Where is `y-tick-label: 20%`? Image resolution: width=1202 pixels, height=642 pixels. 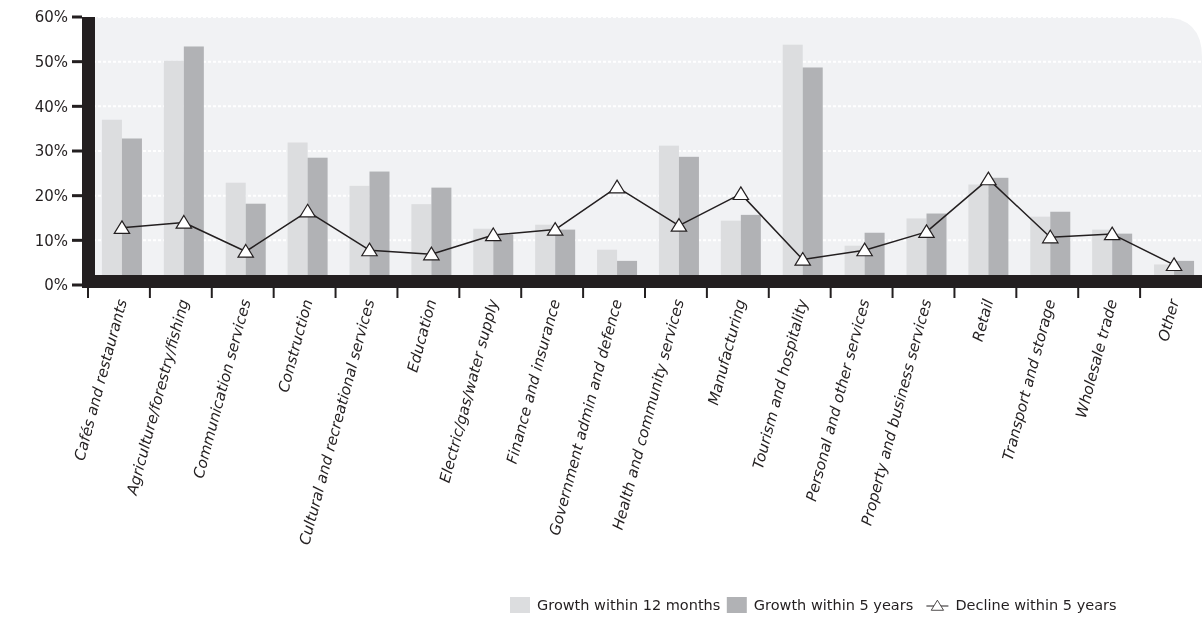 y-tick-label: 20% is located at coordinates (51, 195).